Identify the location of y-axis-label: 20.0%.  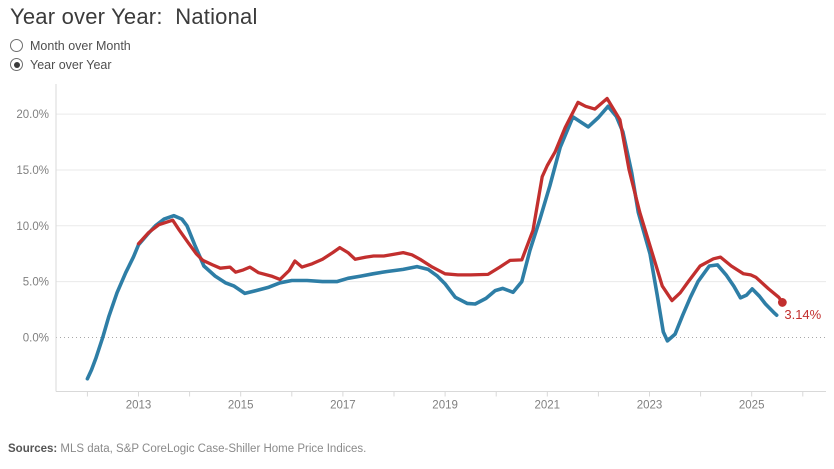
(32, 115).